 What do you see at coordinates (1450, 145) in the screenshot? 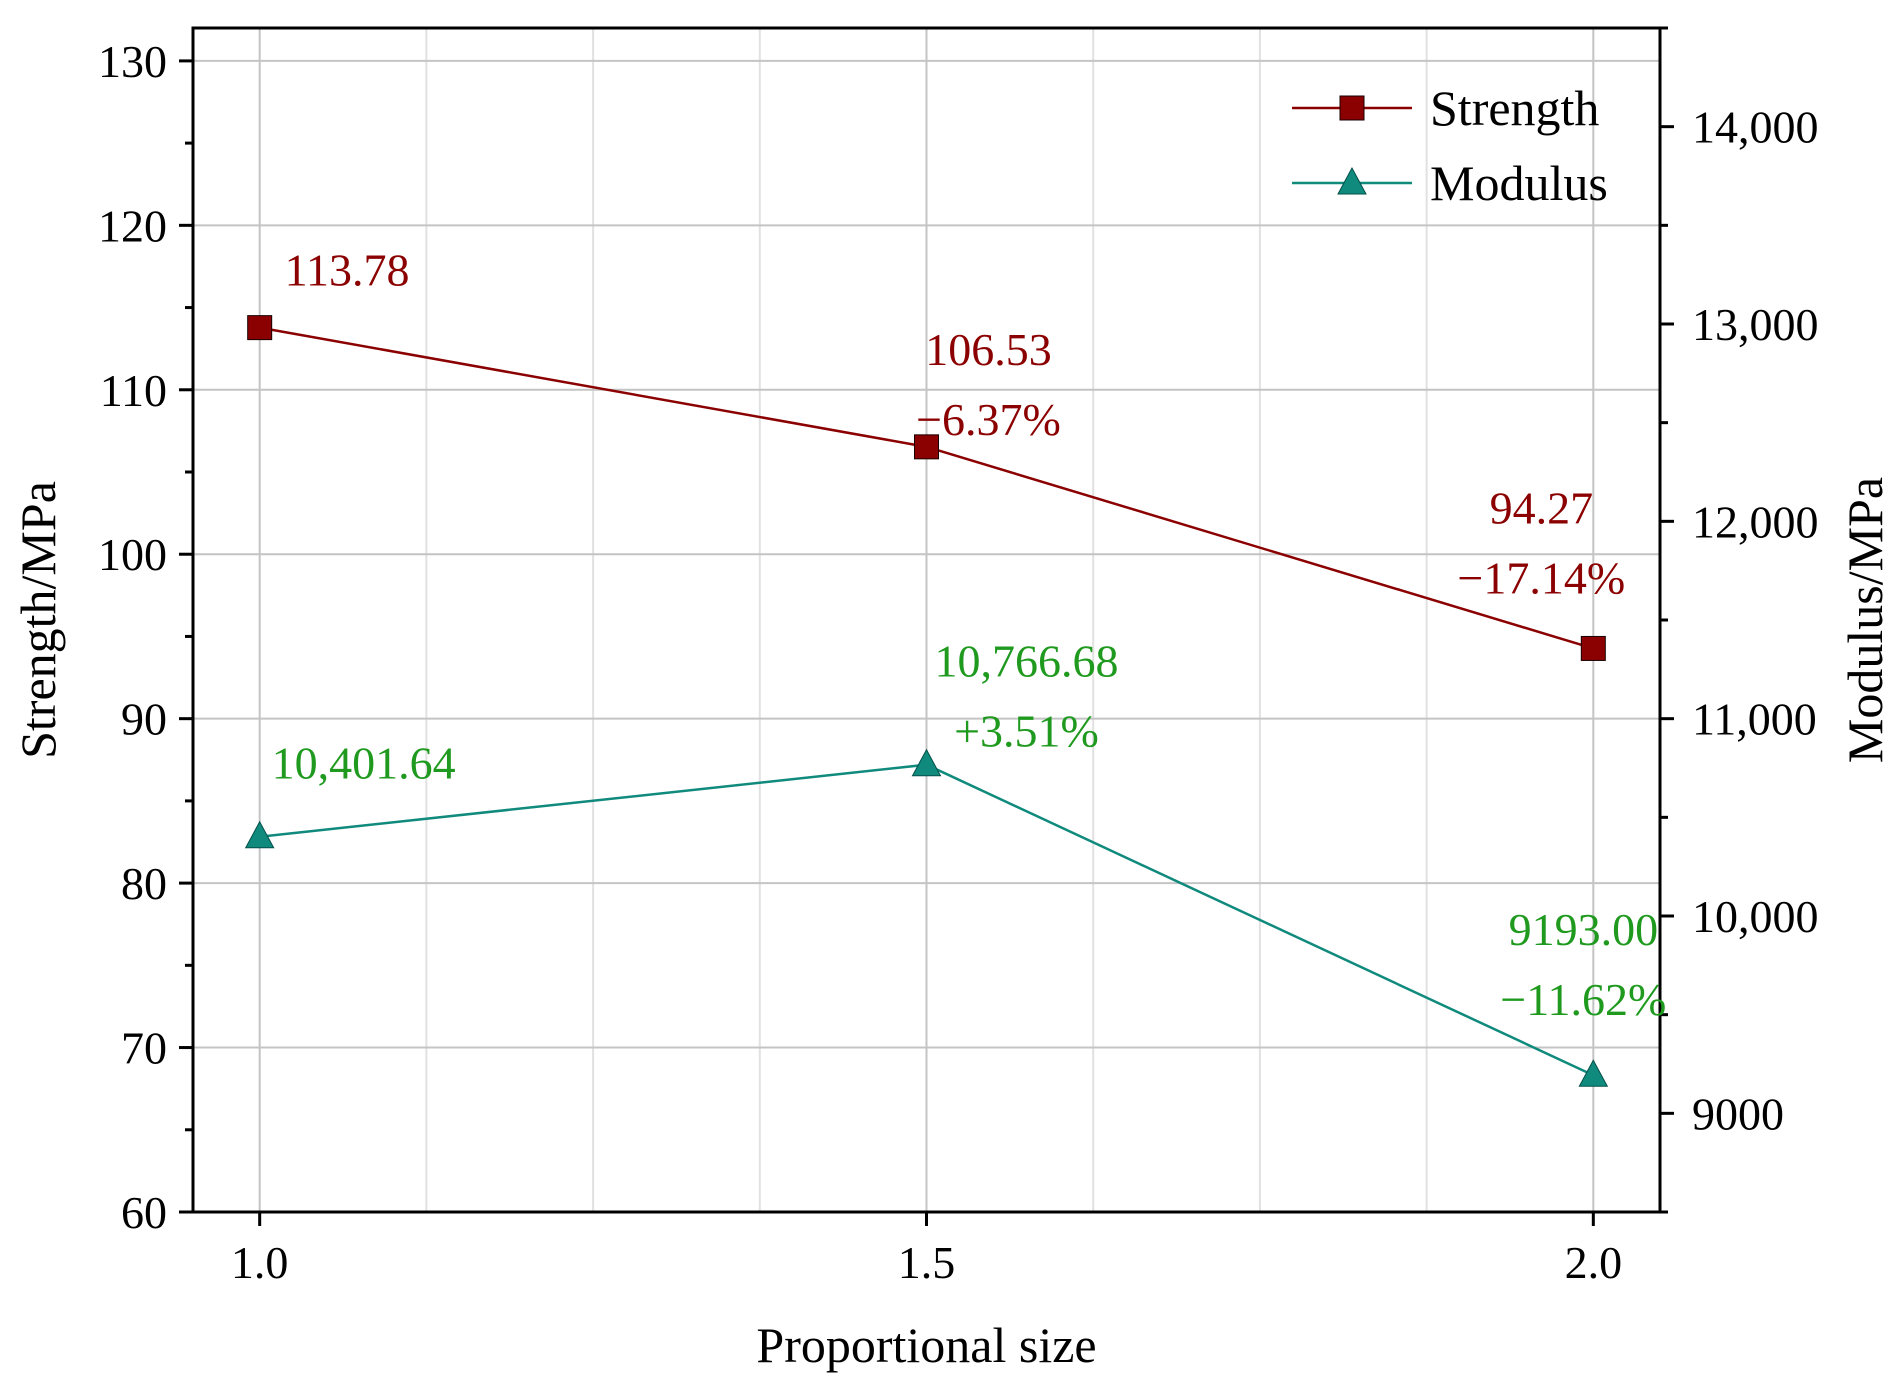
I see `legend: Strength Modulus` at bounding box center [1450, 145].